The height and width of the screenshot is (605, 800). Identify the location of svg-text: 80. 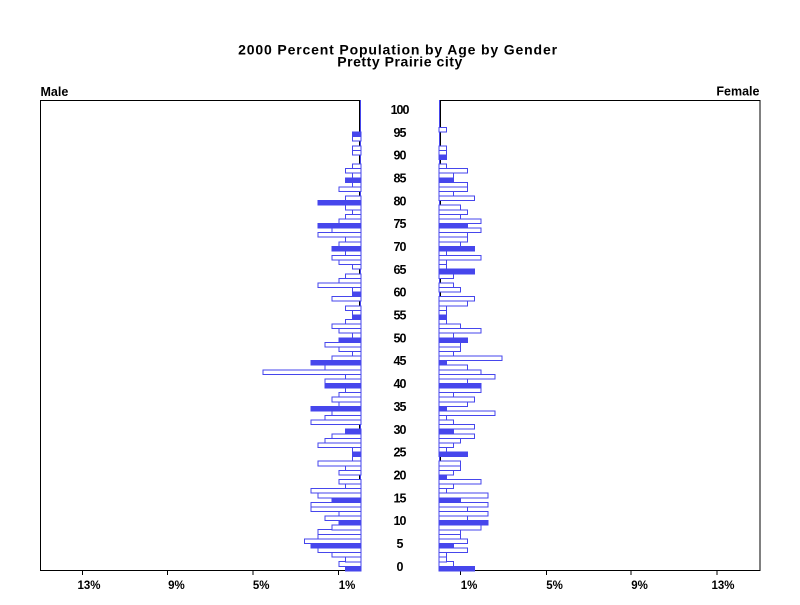
(400, 201).